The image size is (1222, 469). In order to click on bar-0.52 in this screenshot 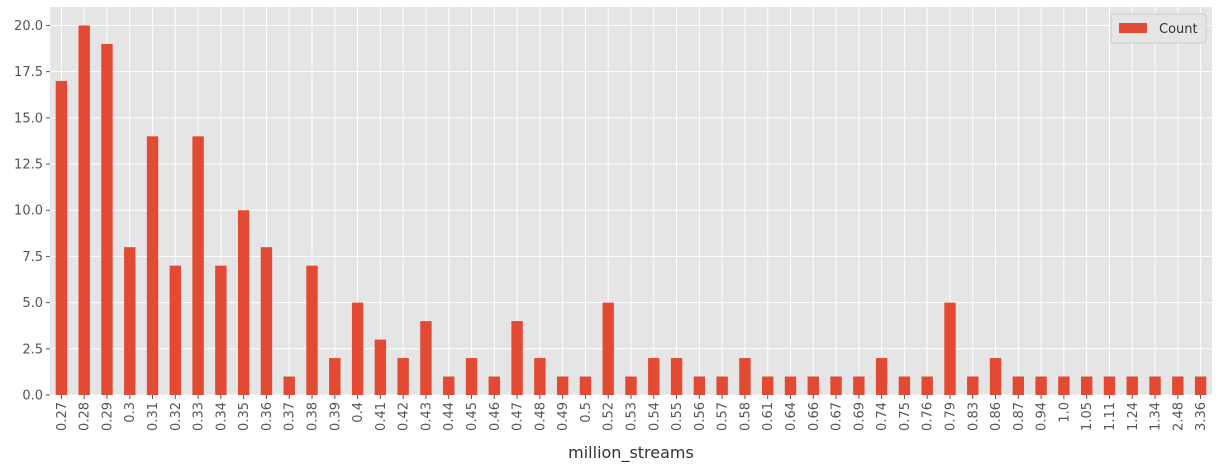, I will do `click(608, 348)`.